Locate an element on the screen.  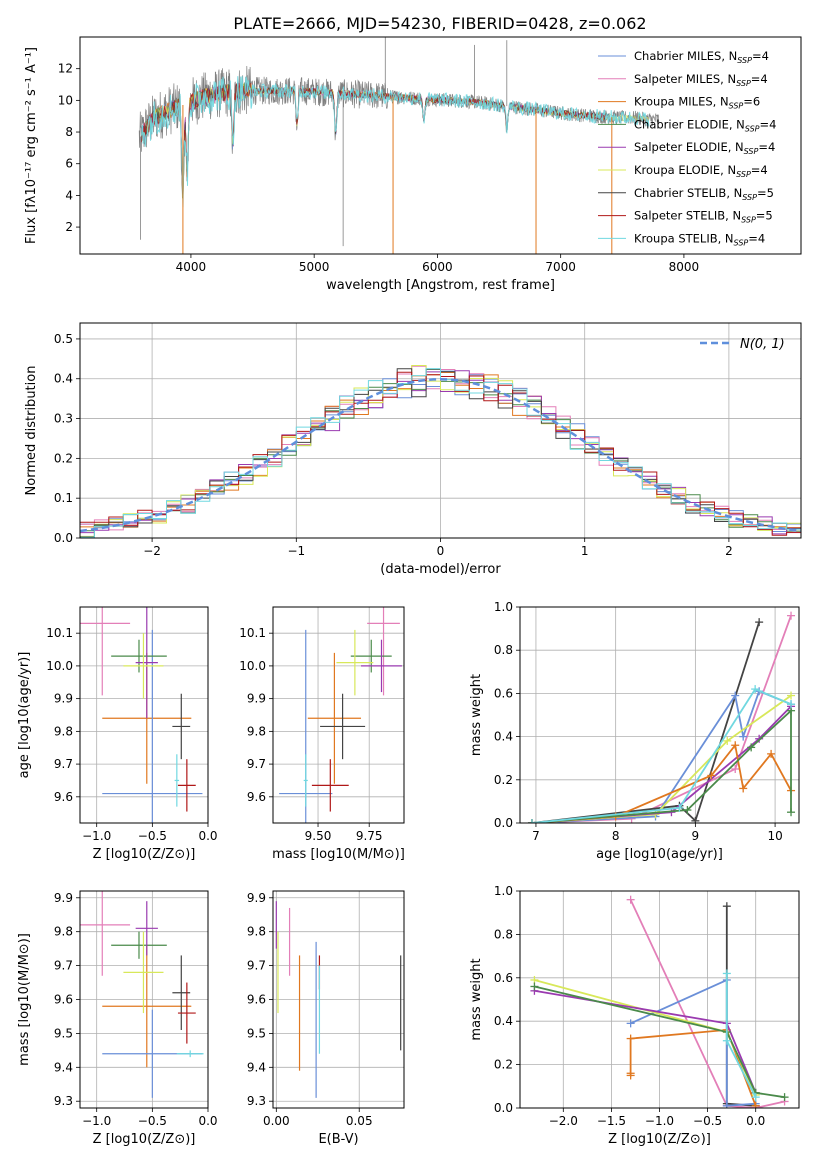
weight-line-kroupa-stelib is located at coordinates (661, 755).